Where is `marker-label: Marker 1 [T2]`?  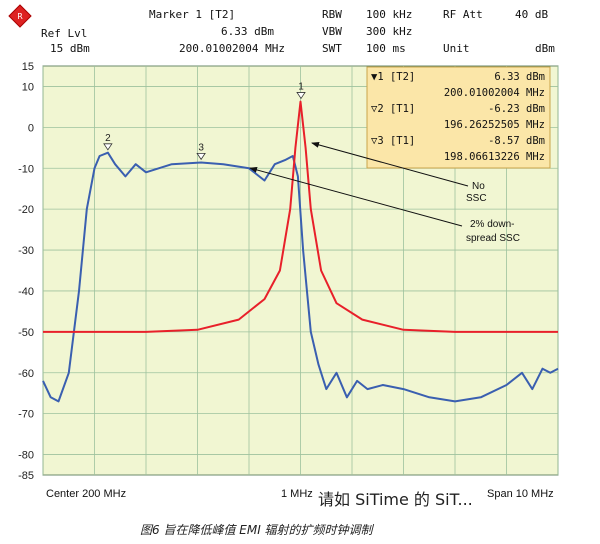
marker-label: Marker 1 [T2] is located at coordinates (192, 14).